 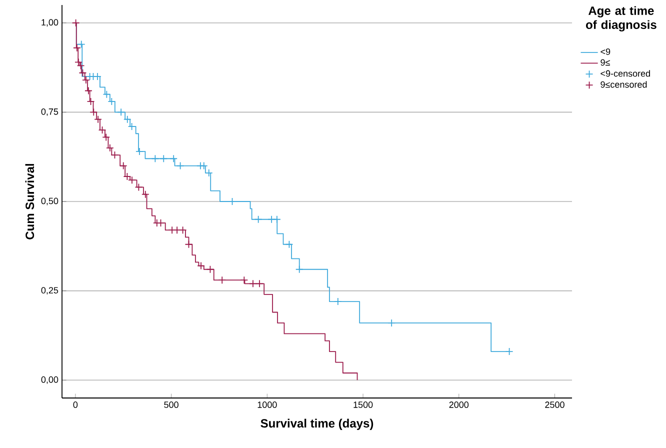 What do you see at coordinates (605, 51) in the screenshot?
I see `legend-label: <9` at bounding box center [605, 51].